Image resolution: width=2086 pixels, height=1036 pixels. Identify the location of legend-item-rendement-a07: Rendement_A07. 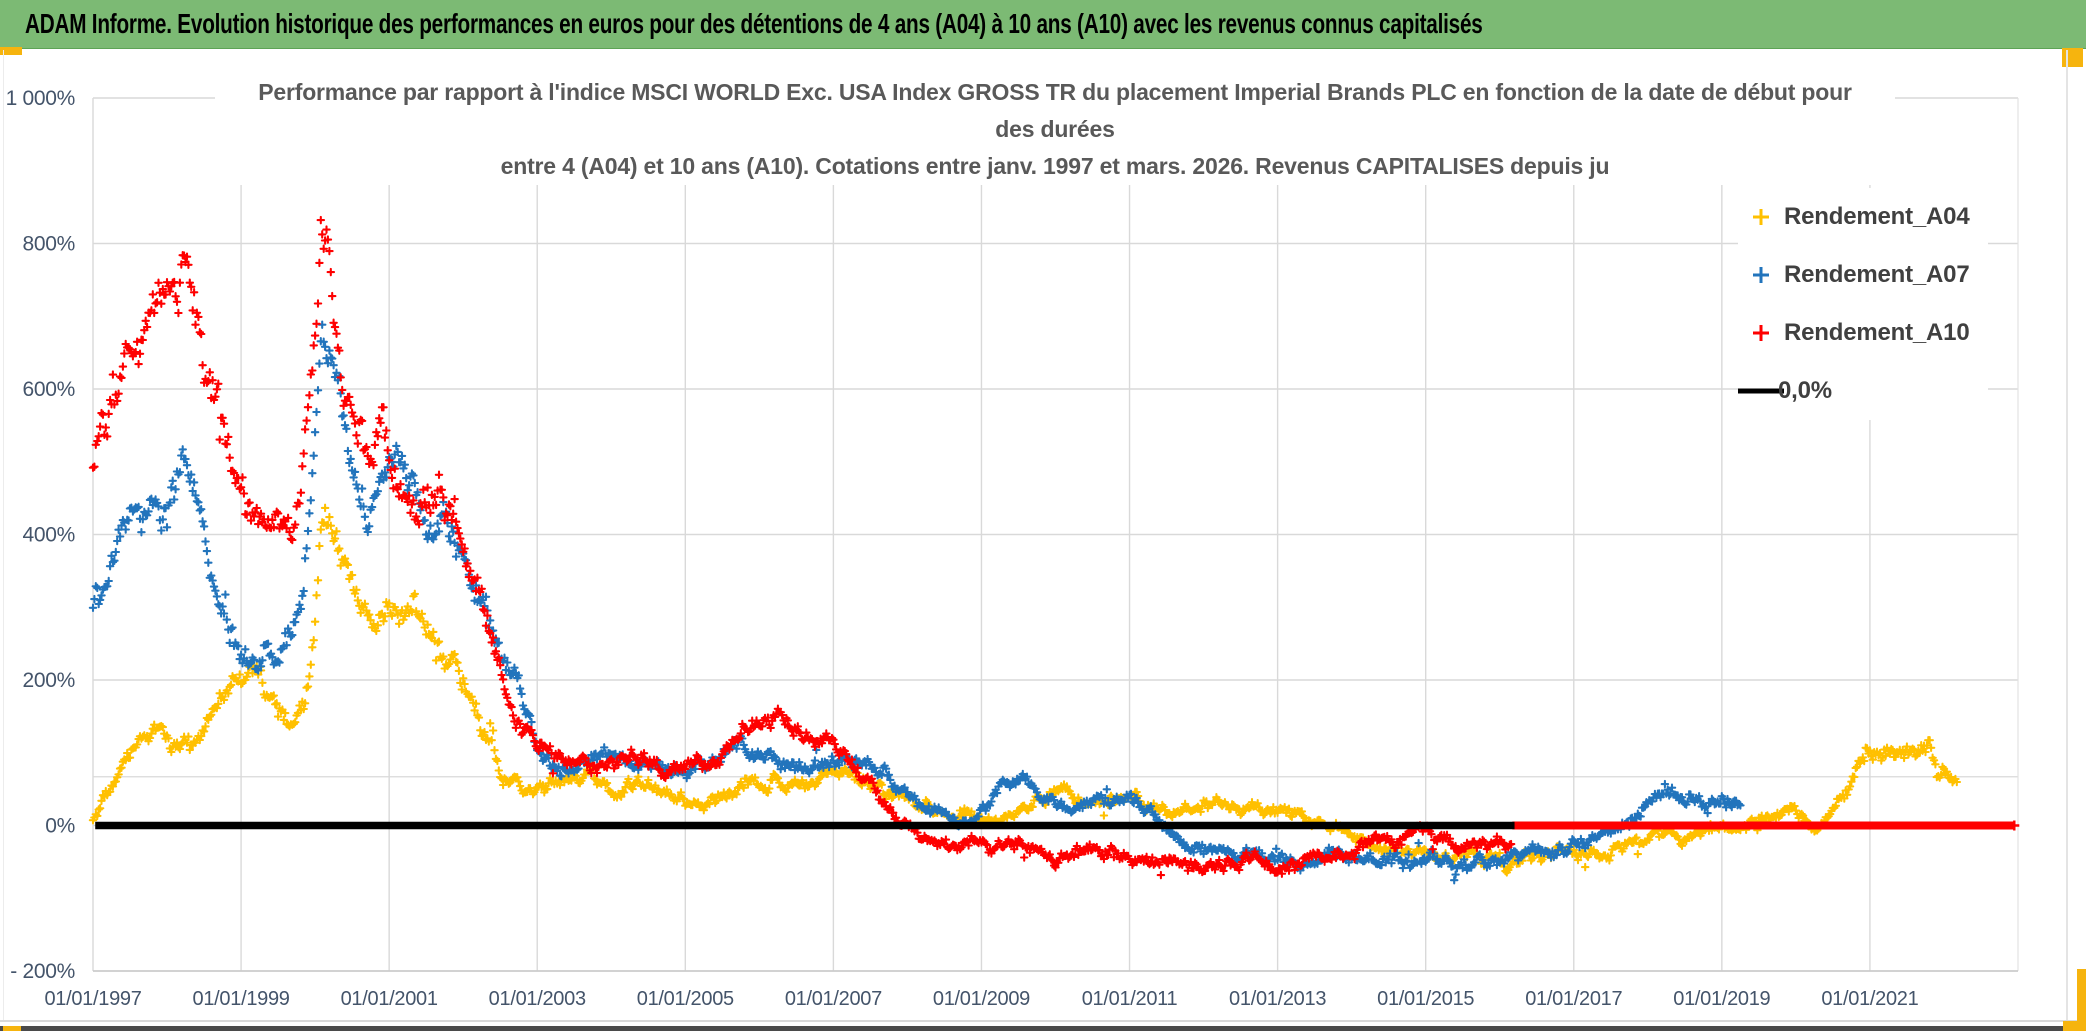
(1863, 275).